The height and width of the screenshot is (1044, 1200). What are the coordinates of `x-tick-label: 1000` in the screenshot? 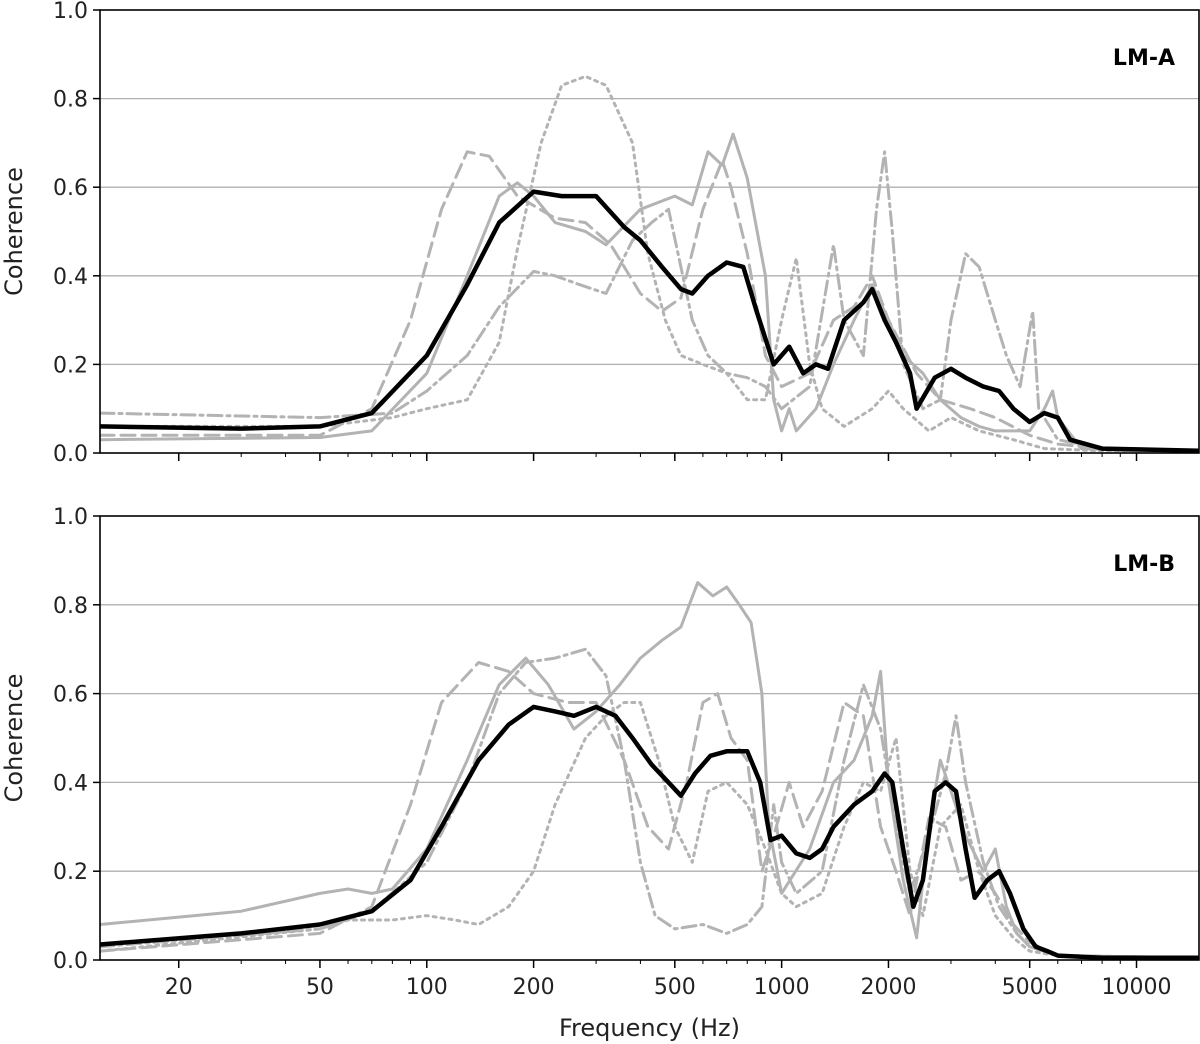 It's located at (782, 987).